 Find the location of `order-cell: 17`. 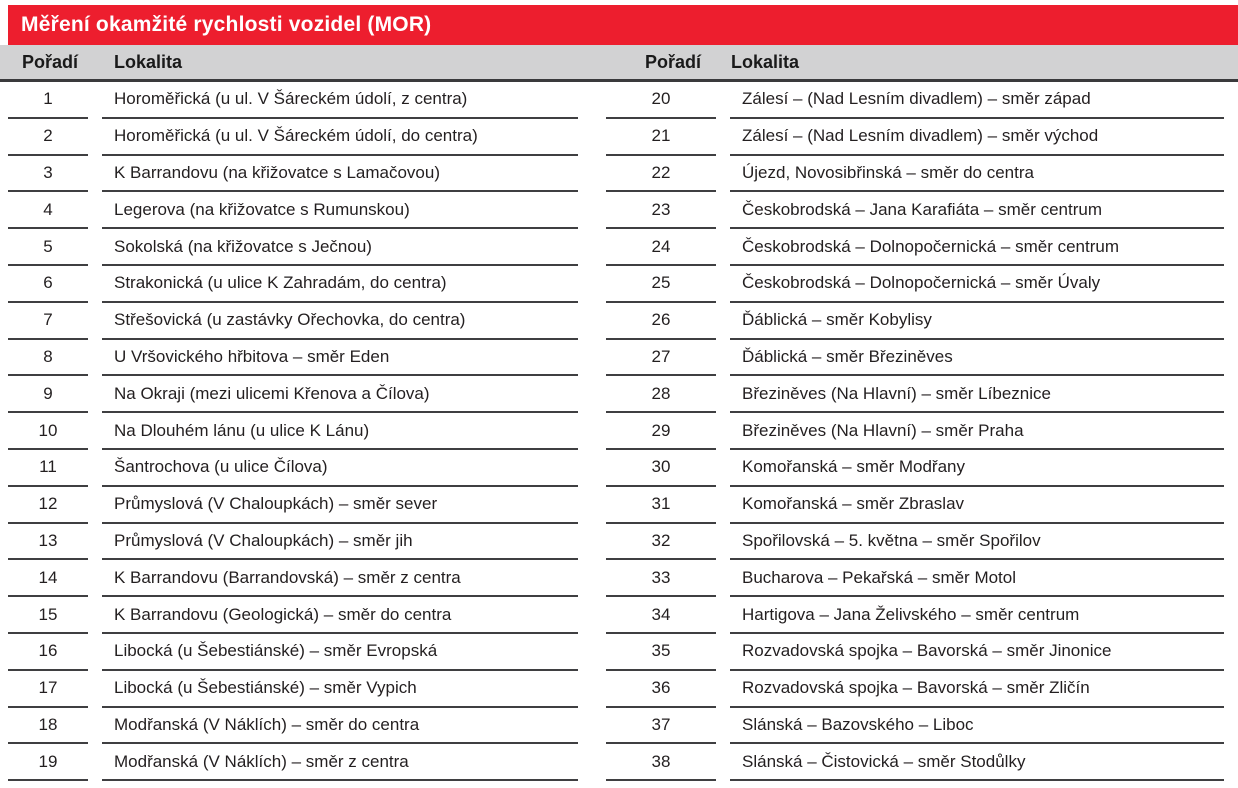

order-cell: 17 is located at coordinates (48, 689).